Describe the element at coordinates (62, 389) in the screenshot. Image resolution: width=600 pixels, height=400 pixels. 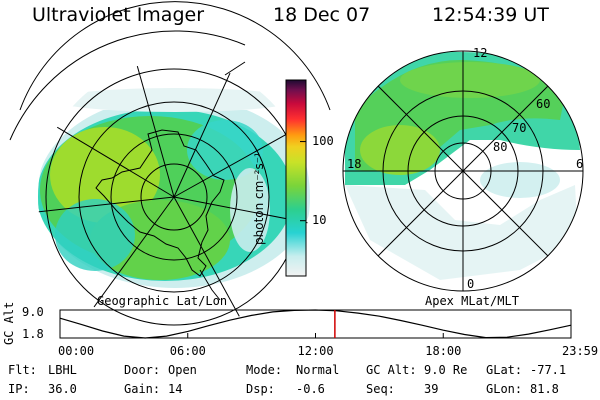
I see `info-value: 36.0` at that location.